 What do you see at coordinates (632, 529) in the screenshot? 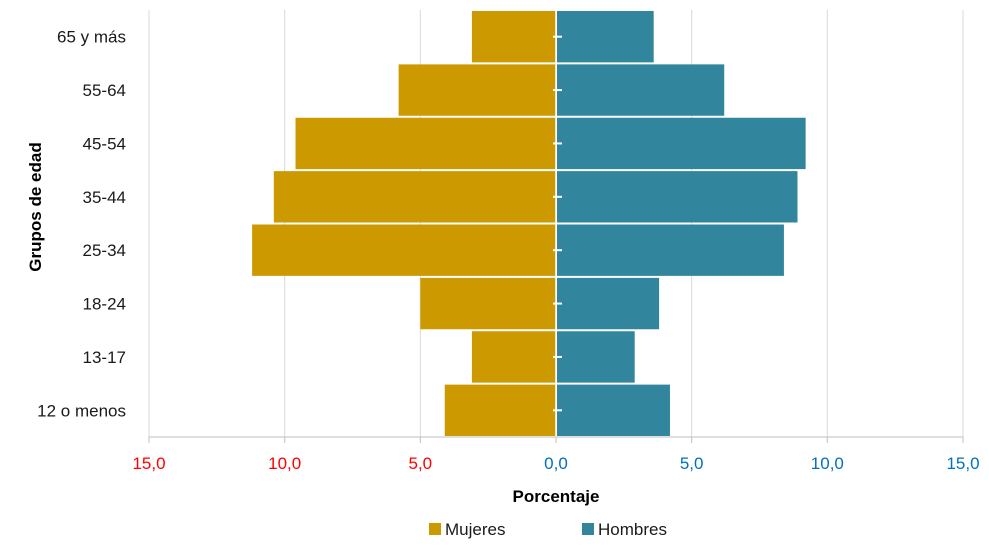
I see `legend-label-hombres: Hombres` at bounding box center [632, 529].